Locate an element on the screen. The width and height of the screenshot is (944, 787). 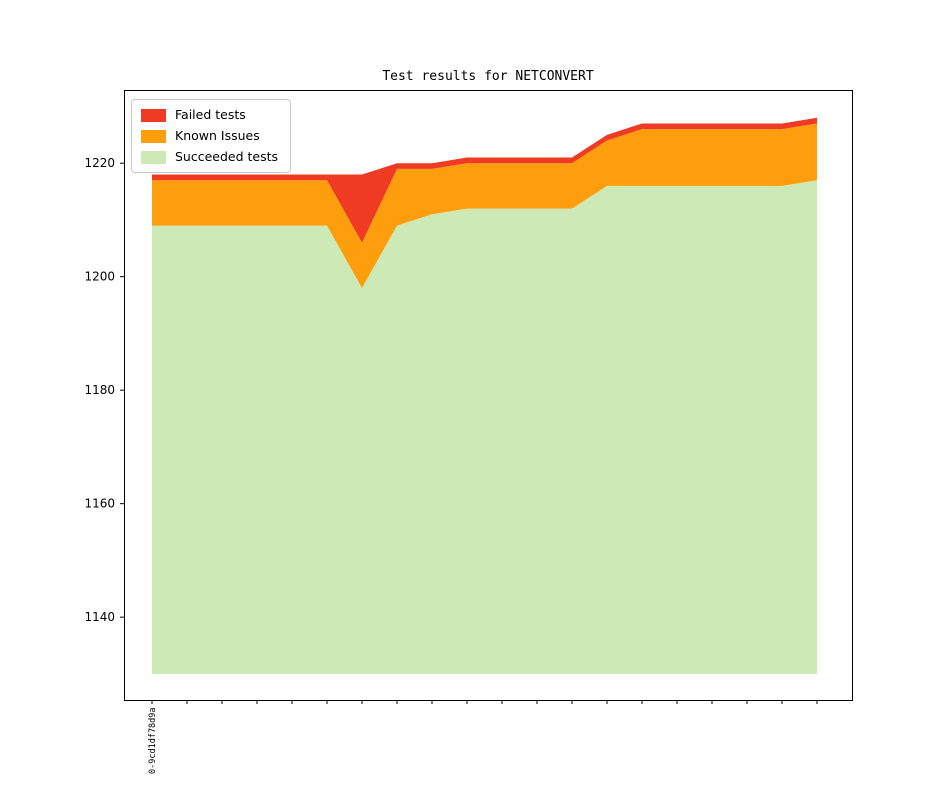
area-known-issues is located at coordinates (484, 206).